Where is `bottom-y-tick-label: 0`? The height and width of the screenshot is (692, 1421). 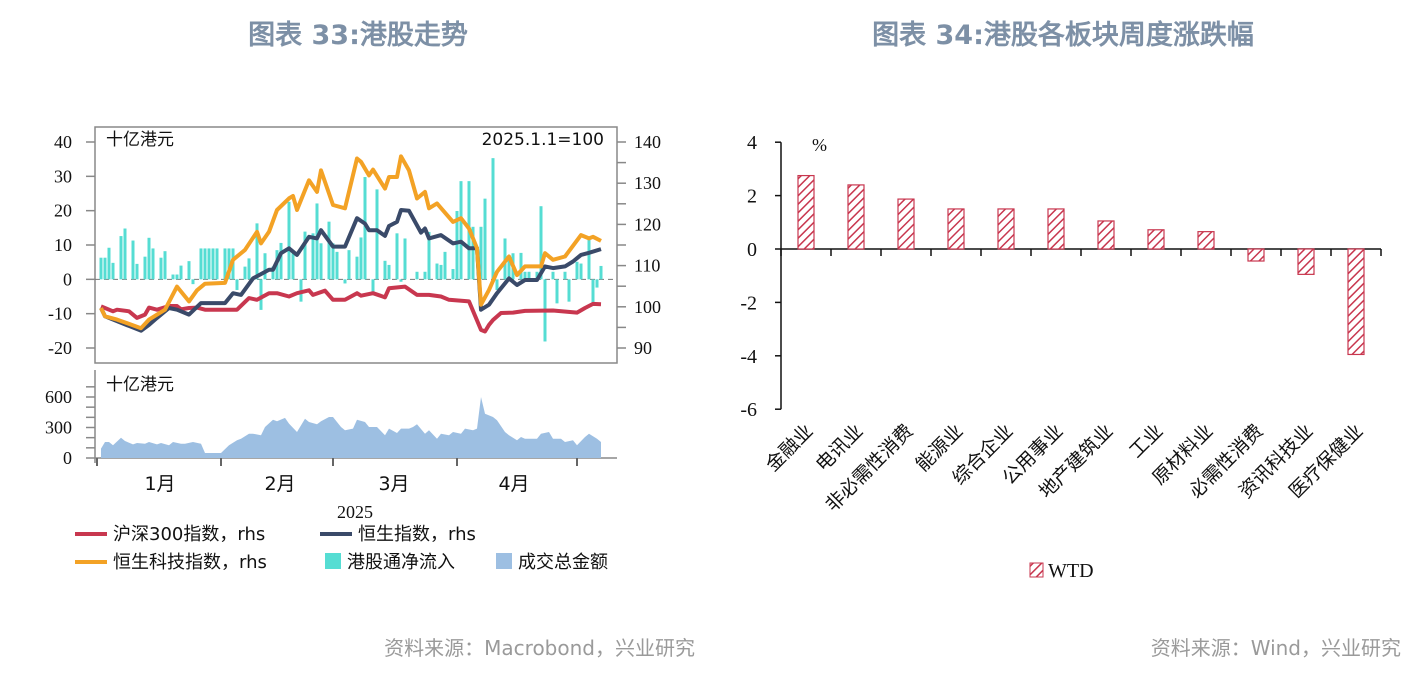 bottom-y-tick-label: 0 is located at coordinates (67, 458).